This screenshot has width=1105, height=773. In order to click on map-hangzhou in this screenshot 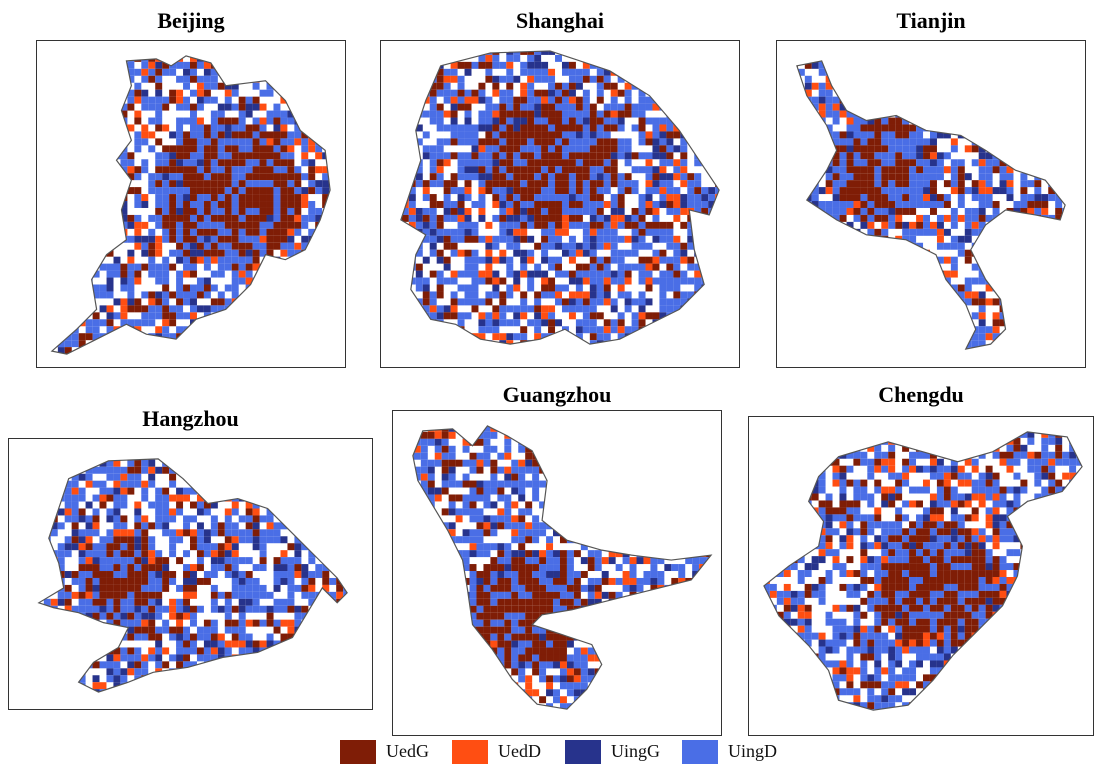, I will do `click(192, 575)`.